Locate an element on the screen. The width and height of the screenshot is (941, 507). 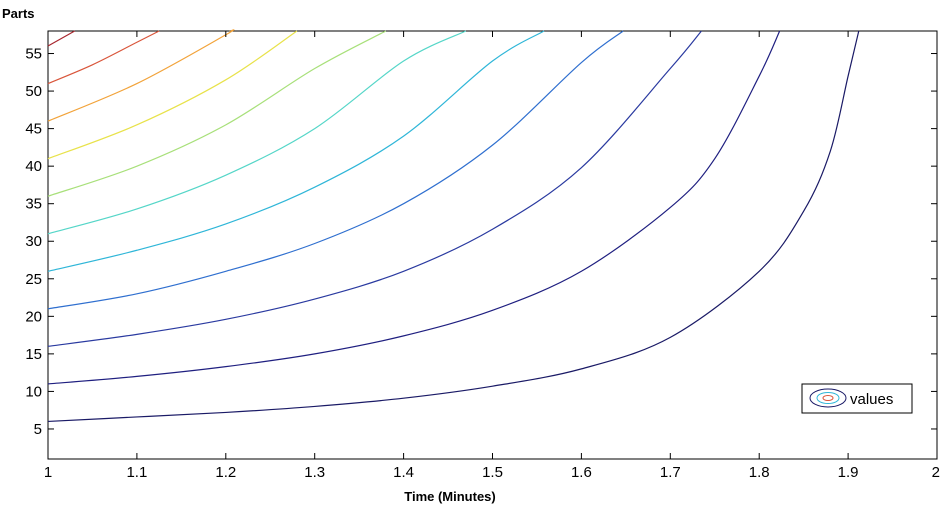
x-axis-title: Time (Minutes) is located at coordinates (450, 496).